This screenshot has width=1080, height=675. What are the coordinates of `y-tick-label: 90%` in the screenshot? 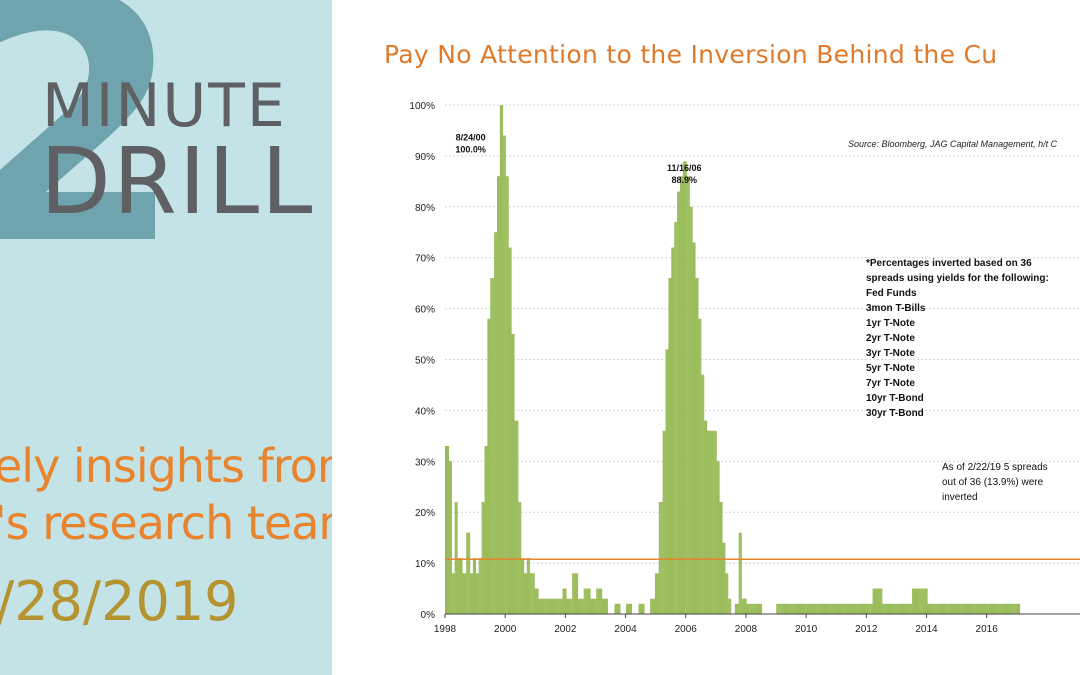 It's located at (425, 157).